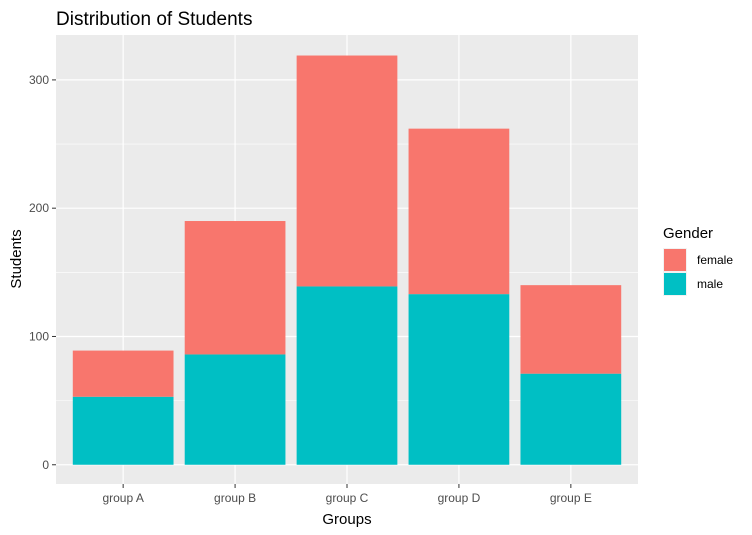 The height and width of the screenshot is (535, 752). I want to click on bar-male-group-D, so click(459, 379).